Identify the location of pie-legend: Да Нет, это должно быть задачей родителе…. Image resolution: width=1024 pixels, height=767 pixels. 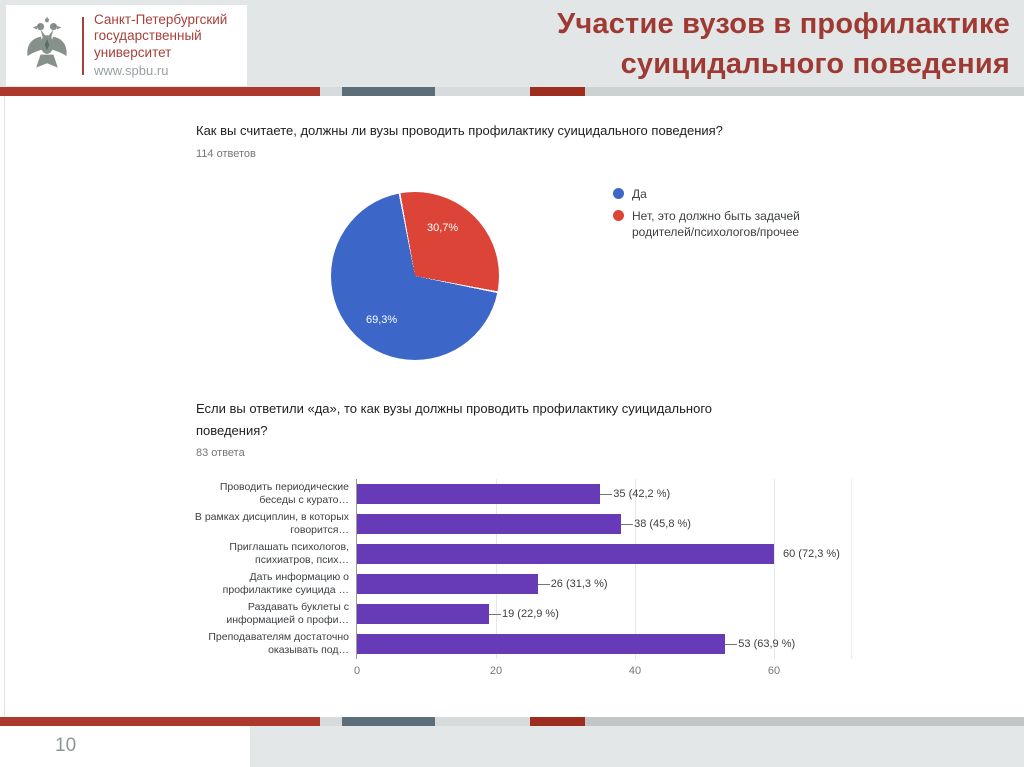
(718, 216).